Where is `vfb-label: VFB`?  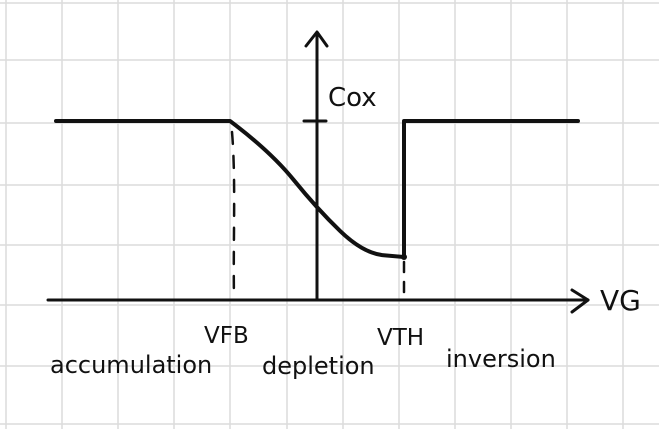 vfb-label: VFB is located at coordinates (226, 336).